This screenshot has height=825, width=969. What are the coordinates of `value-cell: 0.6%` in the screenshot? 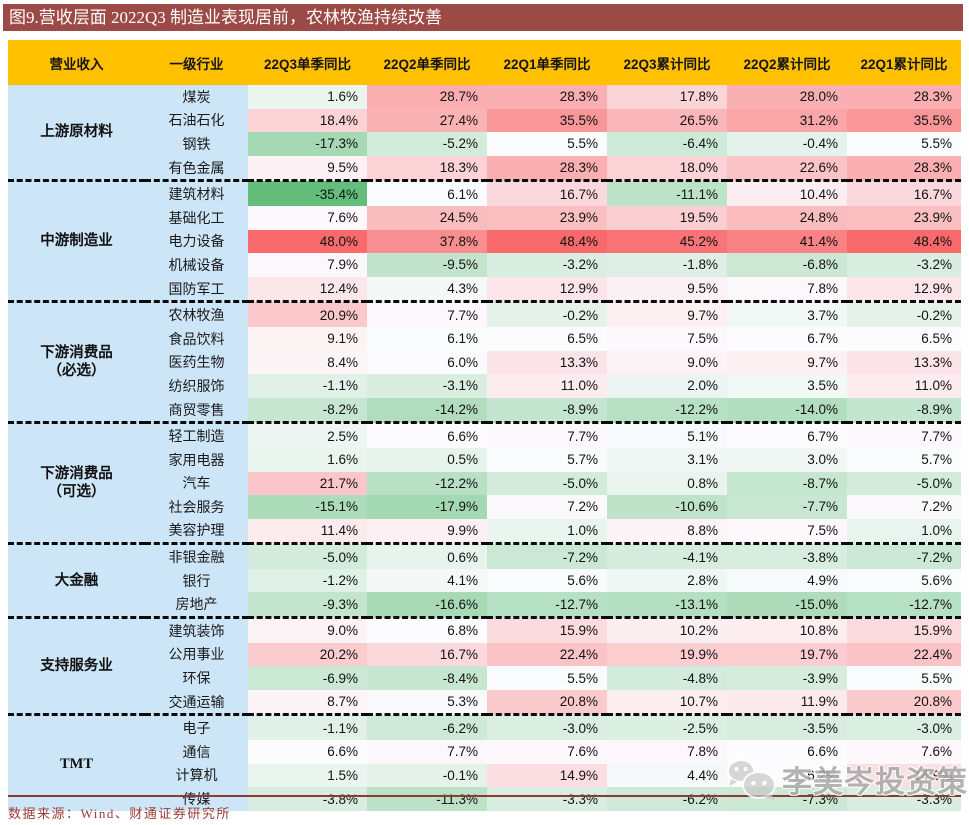 It's located at (427, 555).